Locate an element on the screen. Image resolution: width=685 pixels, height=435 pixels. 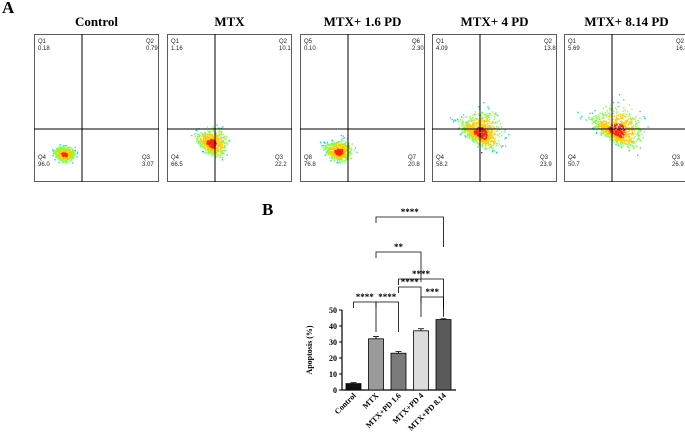
quadrant-percentage: 76.8 is located at coordinates (310, 165).